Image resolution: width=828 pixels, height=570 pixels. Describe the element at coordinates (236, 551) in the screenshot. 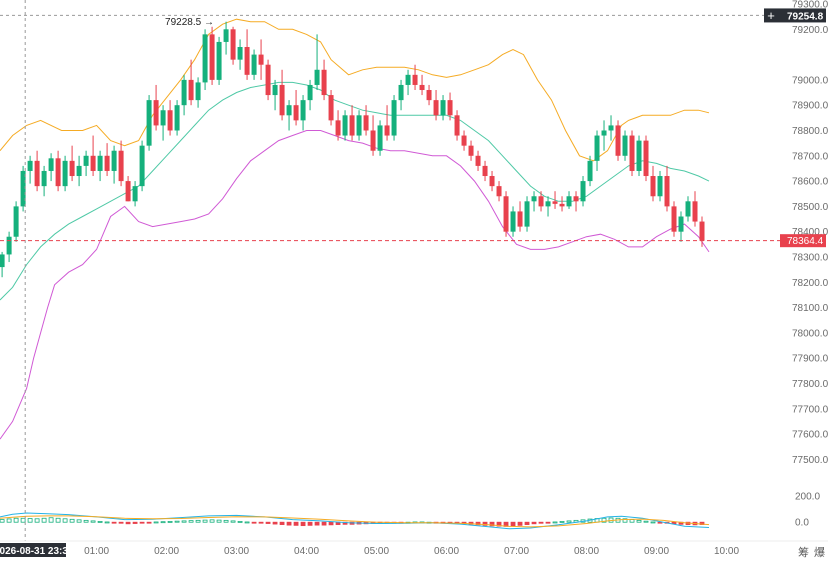

I see `time-tick-label: 03:00` at that location.